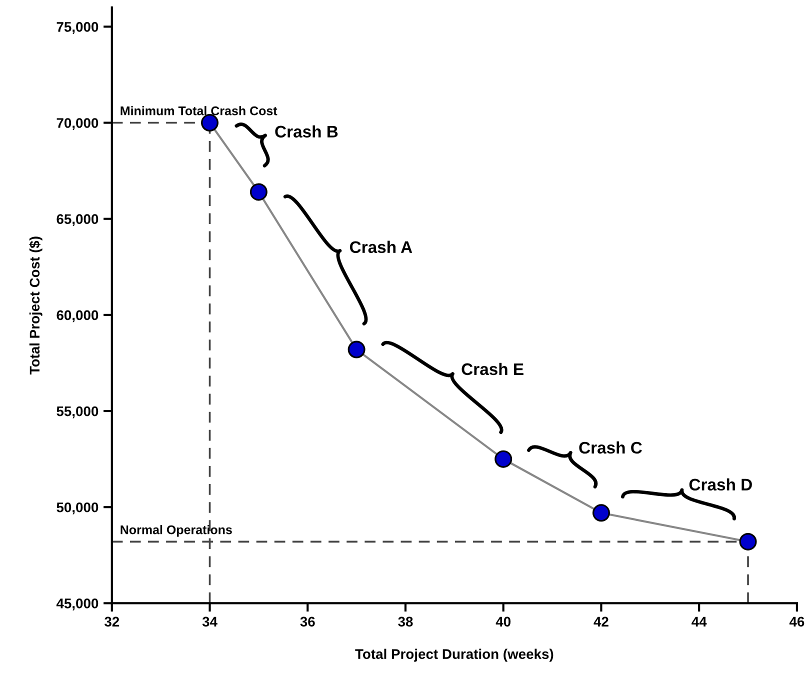  Describe the element at coordinates (699, 621) in the screenshot. I see `x-tick-label: 44` at that location.